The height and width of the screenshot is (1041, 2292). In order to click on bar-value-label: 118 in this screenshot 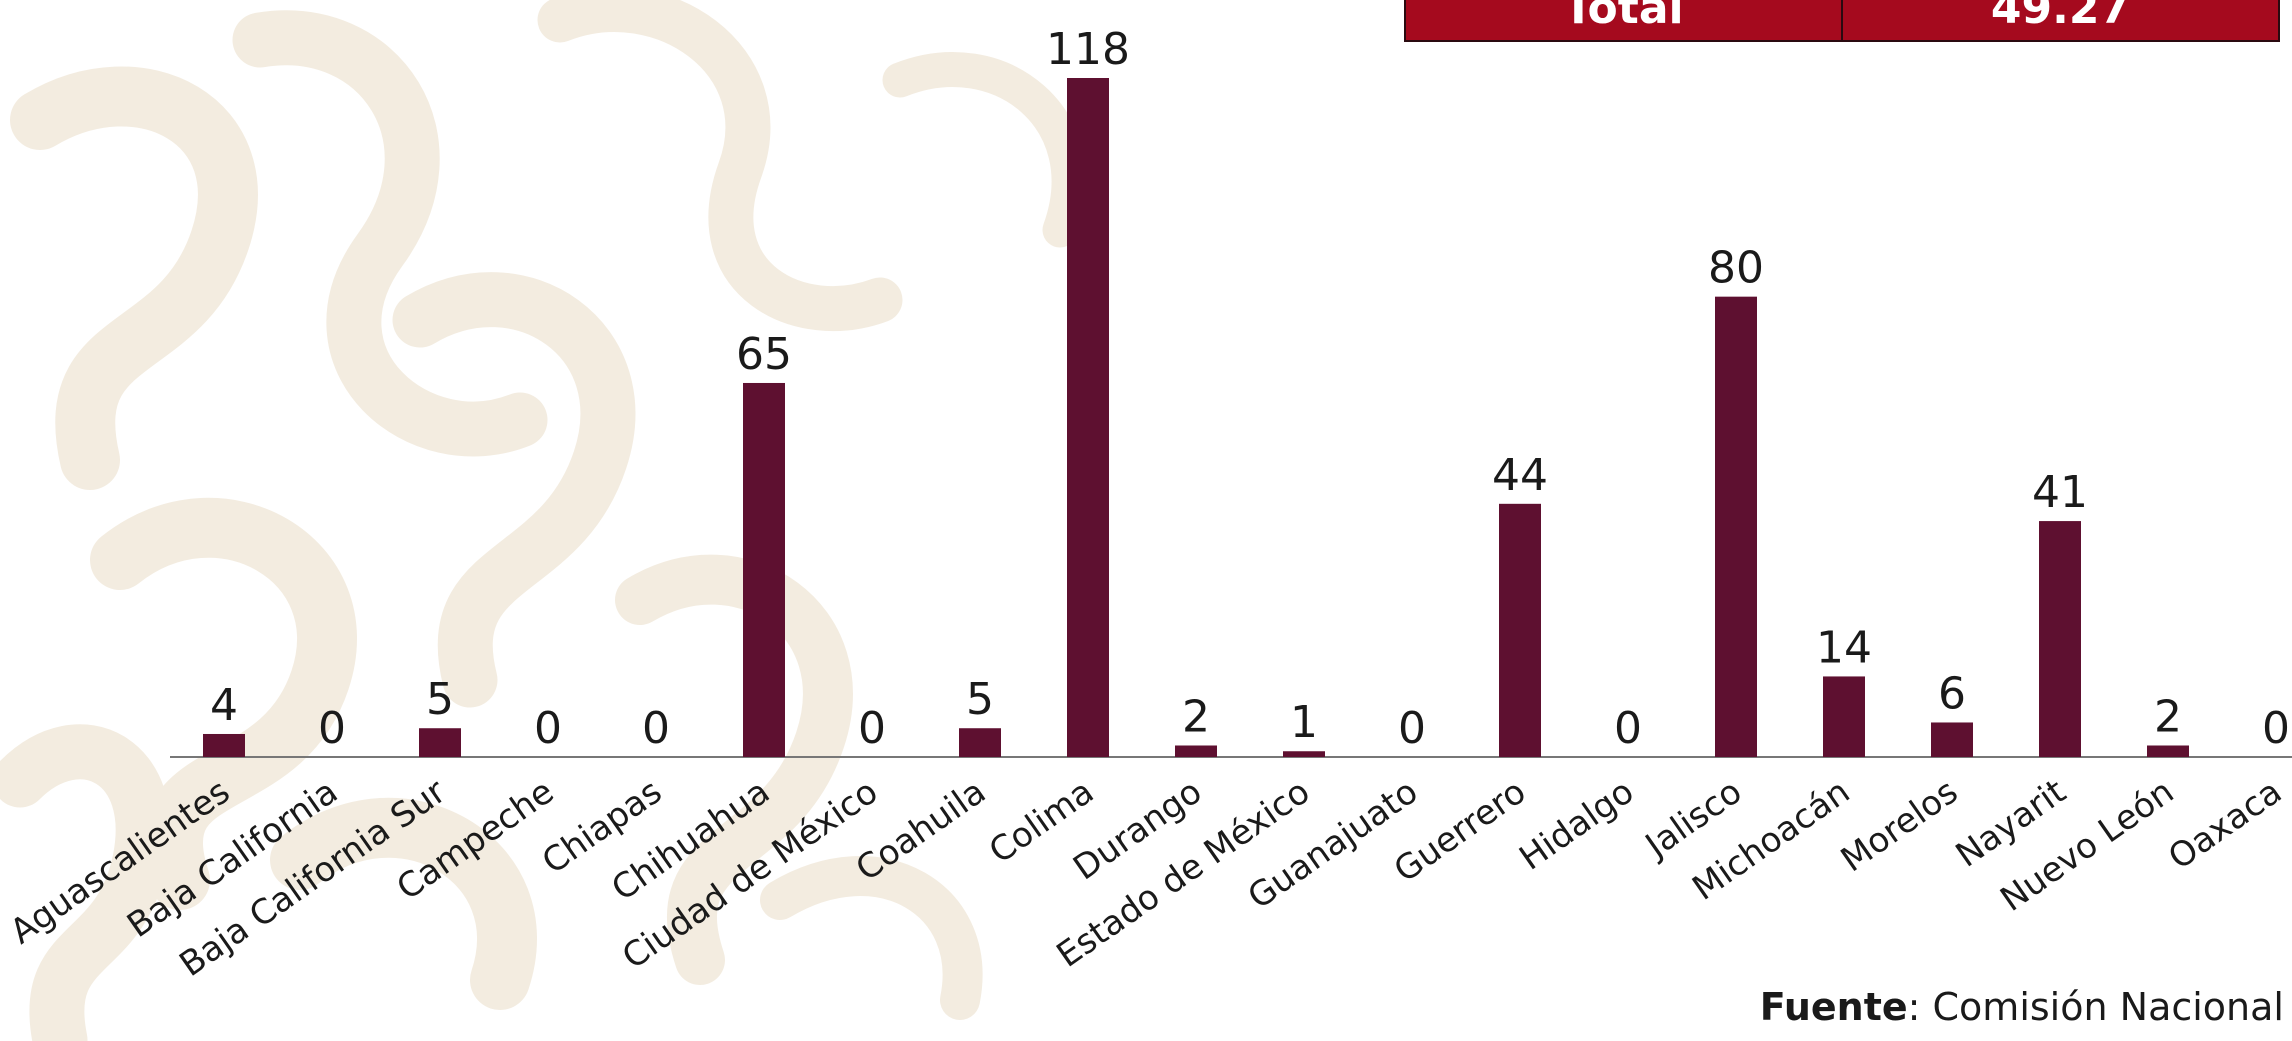, I will do `click(1088, 49)`.